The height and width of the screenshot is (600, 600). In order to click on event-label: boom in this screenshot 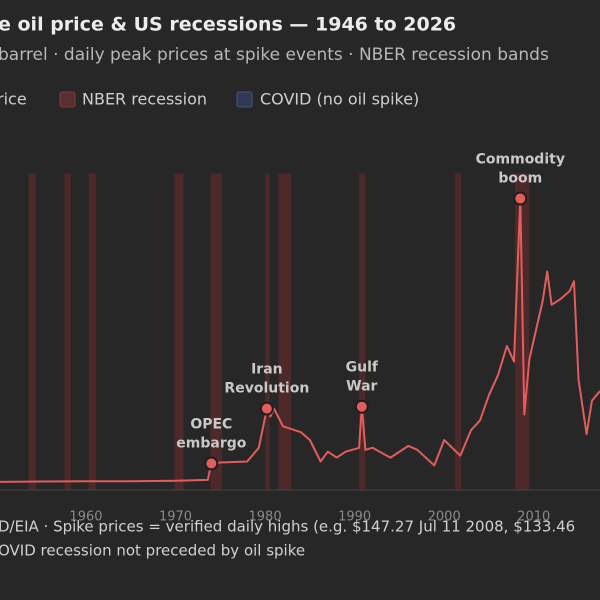, I will do `click(520, 179)`.